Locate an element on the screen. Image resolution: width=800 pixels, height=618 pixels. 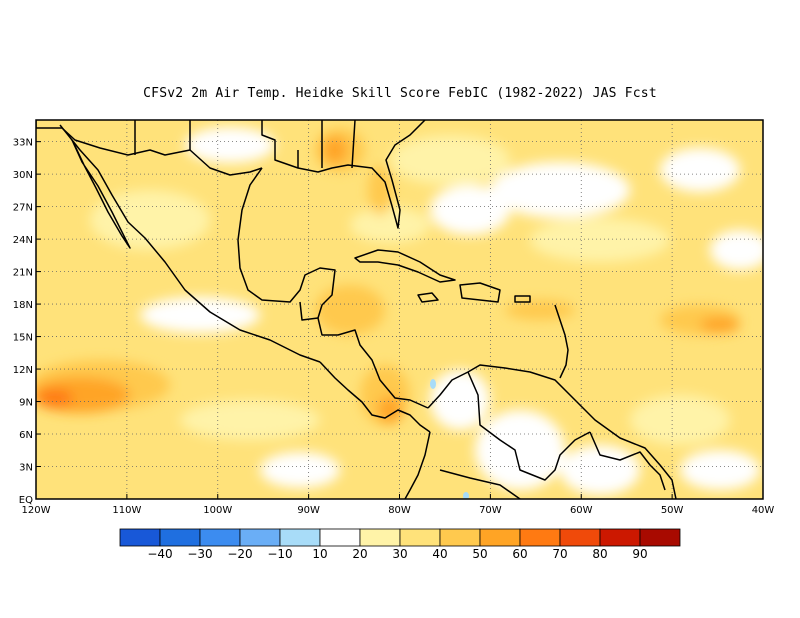
lat-tick-label: 33N is located at coordinates (23, 143).